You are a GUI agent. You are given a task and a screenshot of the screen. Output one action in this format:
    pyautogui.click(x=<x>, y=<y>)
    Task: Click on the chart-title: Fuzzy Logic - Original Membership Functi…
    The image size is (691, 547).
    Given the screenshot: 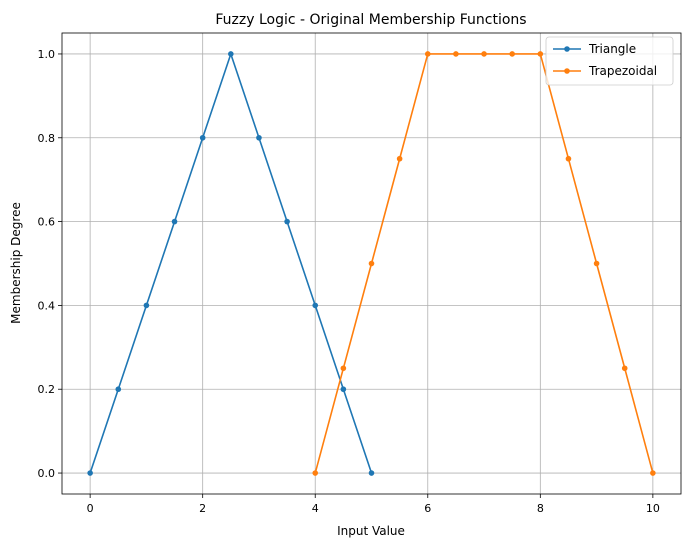 What is the action you would take?
    pyautogui.click(x=370, y=20)
    